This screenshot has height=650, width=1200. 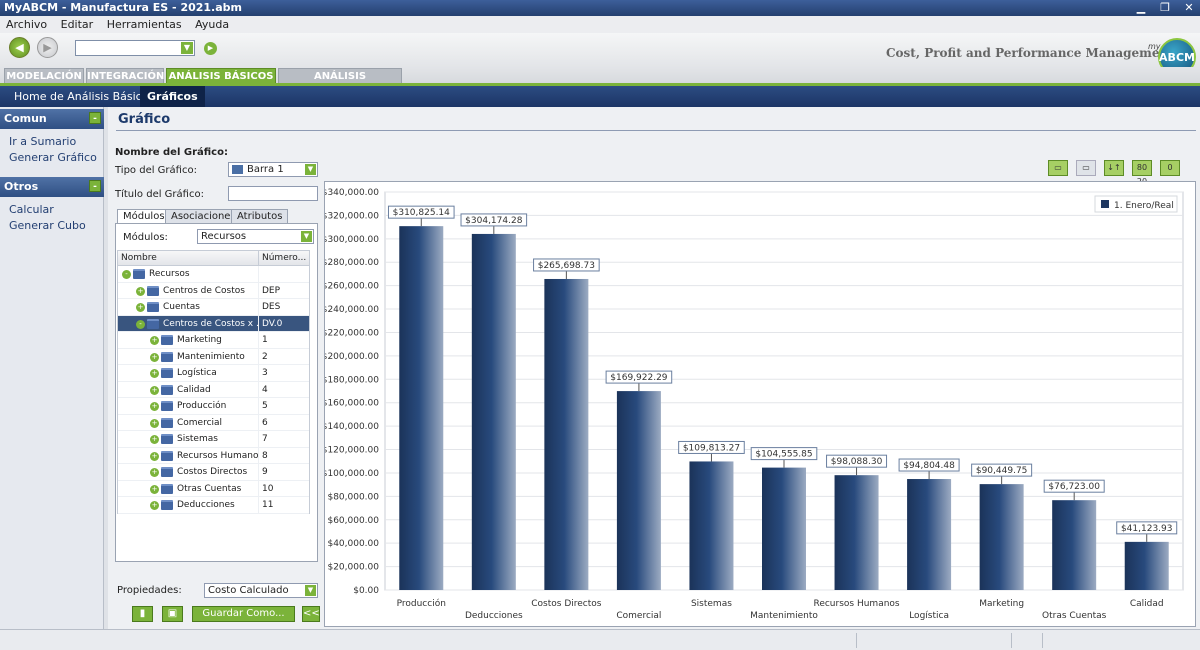 What do you see at coordinates (47, 47) in the screenshot?
I see `forward-icon: ▶` at bounding box center [47, 47].